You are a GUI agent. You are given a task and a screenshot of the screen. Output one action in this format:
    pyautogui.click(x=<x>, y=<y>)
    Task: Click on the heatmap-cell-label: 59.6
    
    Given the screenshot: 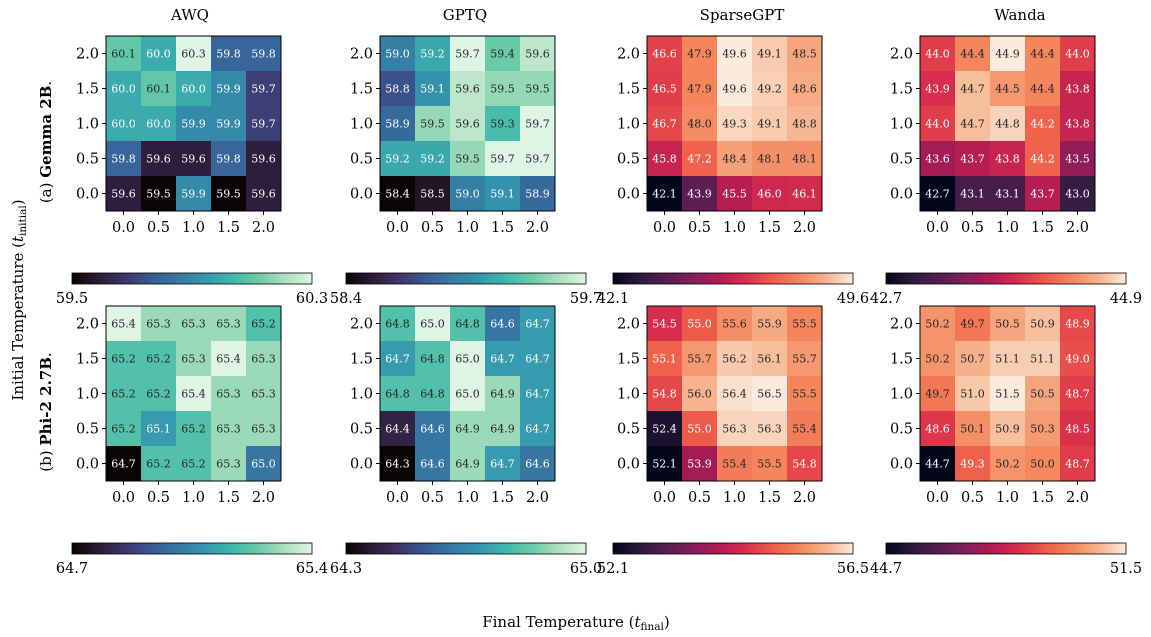 What is the action you would take?
    pyautogui.click(x=537, y=54)
    